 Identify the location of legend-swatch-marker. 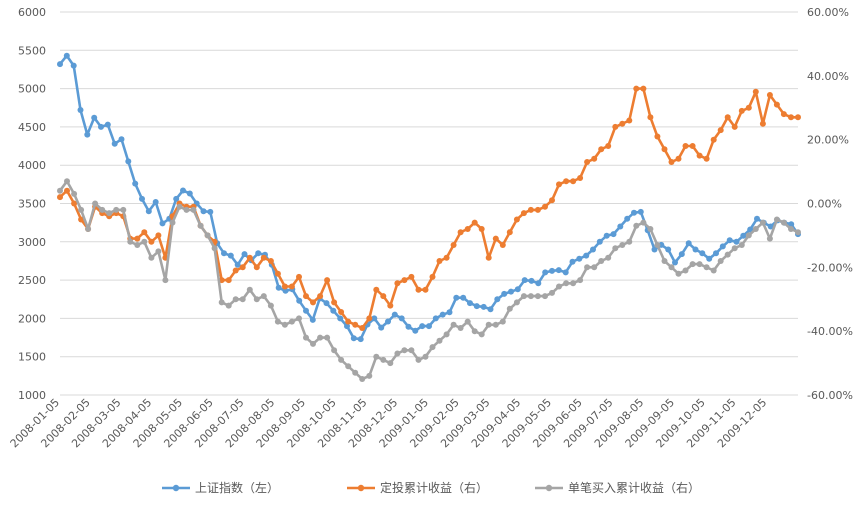
(176, 488).